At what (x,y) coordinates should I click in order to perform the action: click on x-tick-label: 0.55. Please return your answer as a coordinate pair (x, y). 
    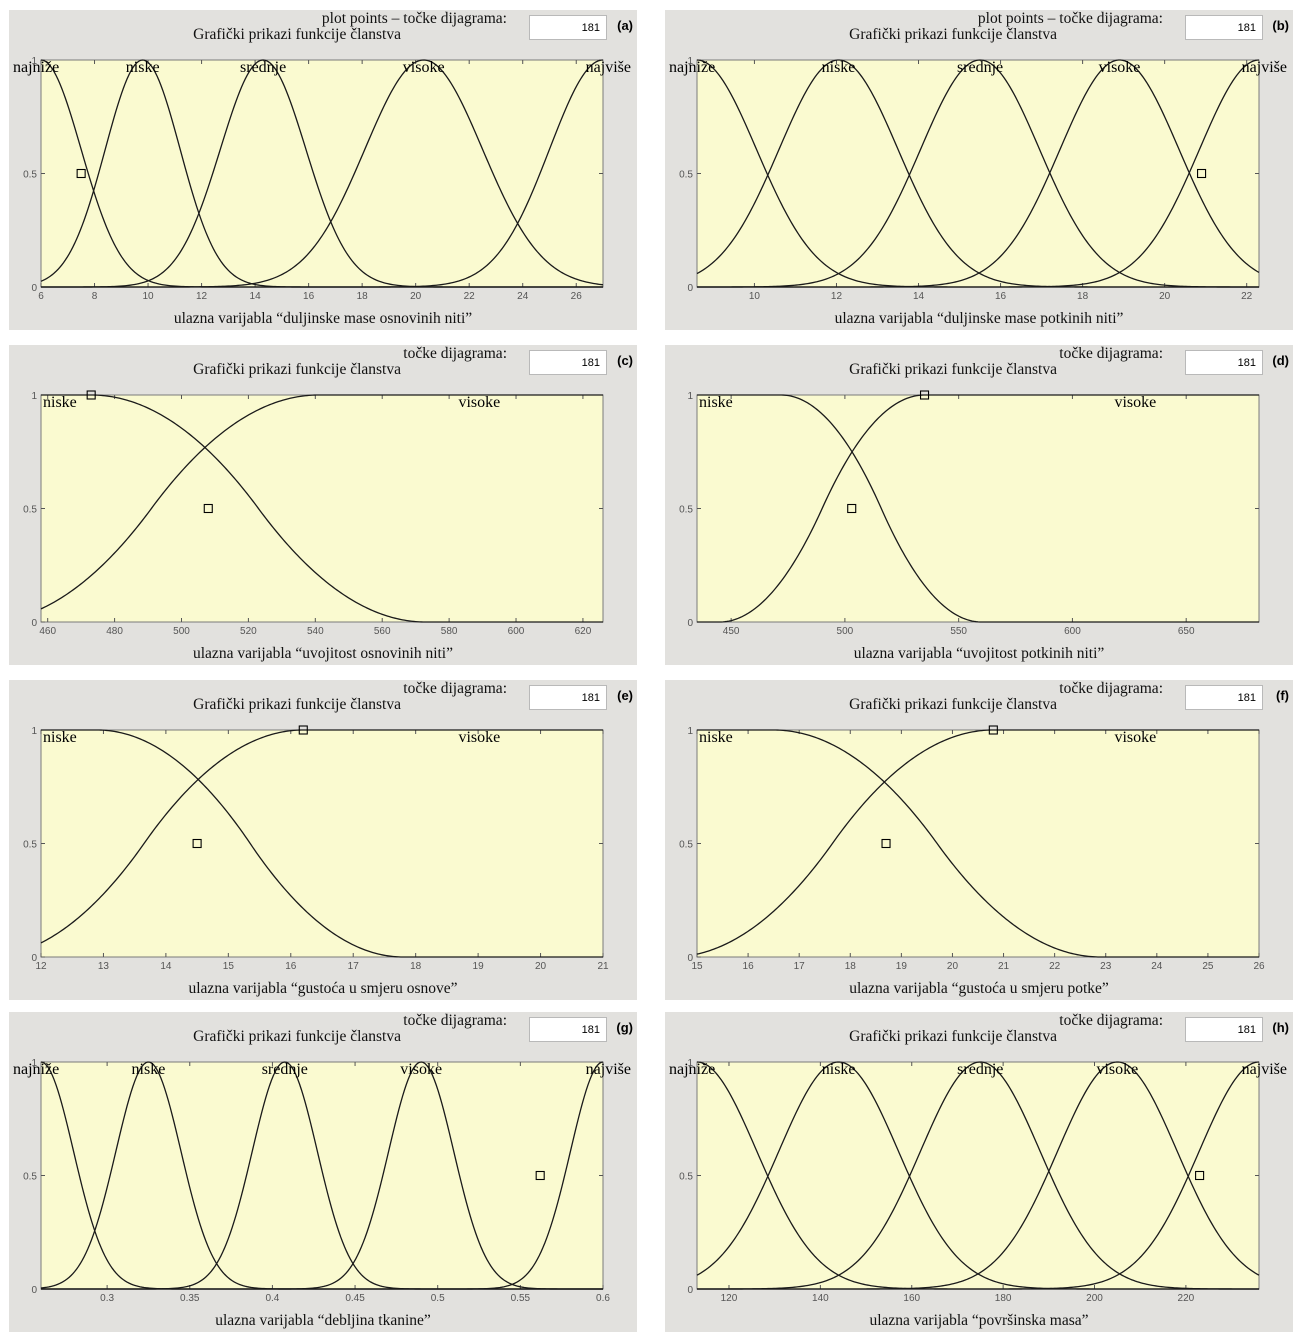
    Looking at the image, I should click on (521, 1298).